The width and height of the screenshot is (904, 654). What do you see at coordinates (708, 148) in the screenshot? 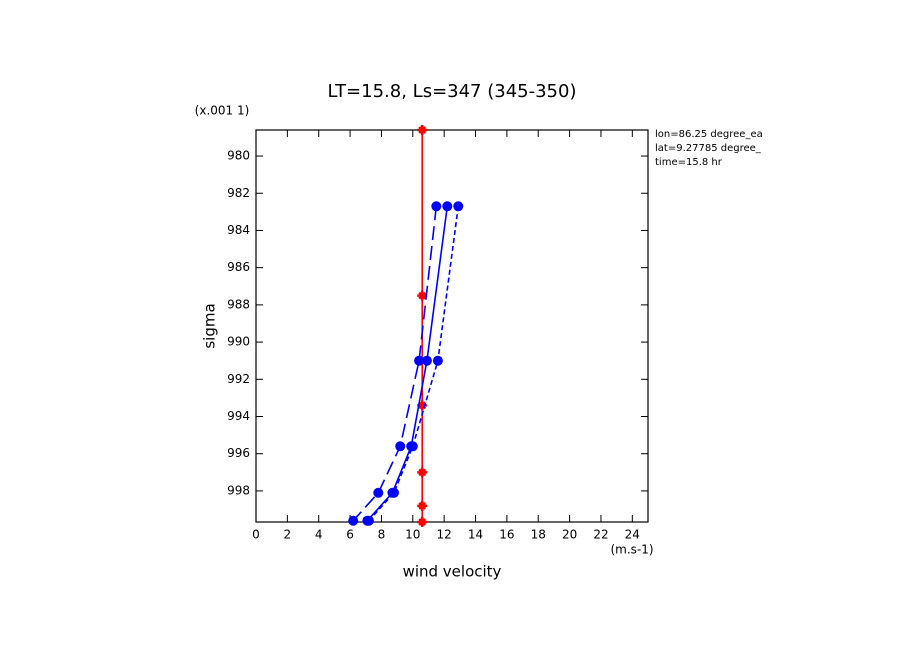
I see `annotation: lat=9.27785 degree_` at bounding box center [708, 148].